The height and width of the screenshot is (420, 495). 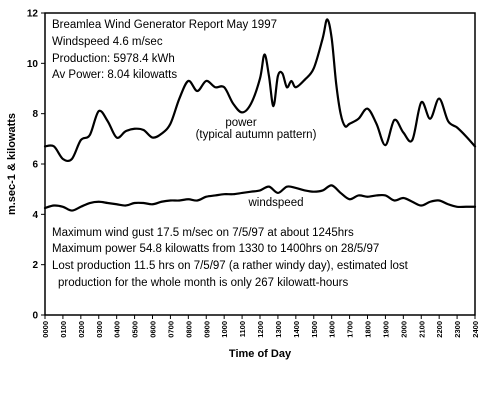 I want to click on y-tick-label: 0, so click(x=35, y=316).